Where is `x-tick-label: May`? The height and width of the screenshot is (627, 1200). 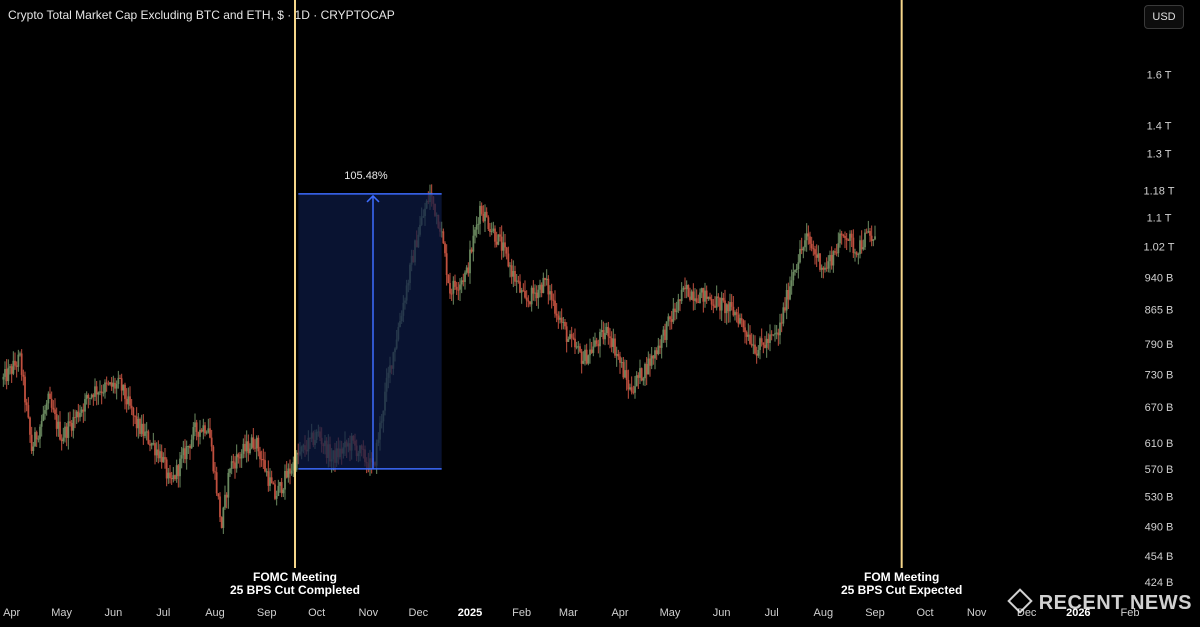
x-tick-label: May is located at coordinates (670, 613).